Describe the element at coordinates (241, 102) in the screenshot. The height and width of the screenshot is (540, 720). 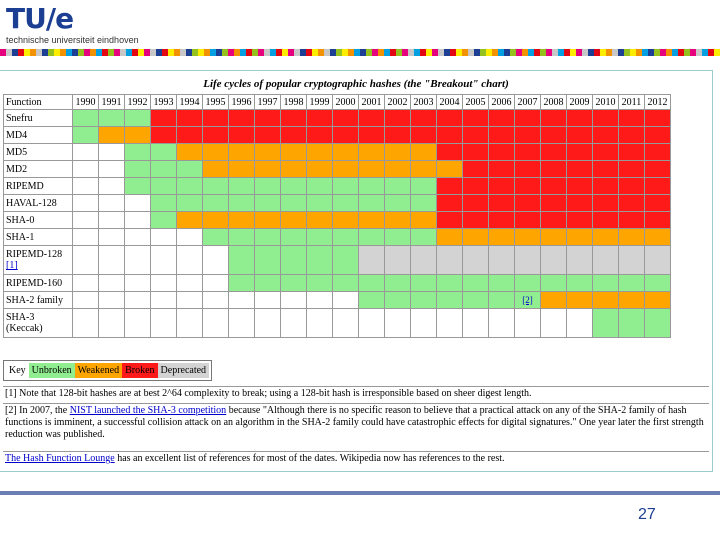
I see `year-header: 1996` at that location.